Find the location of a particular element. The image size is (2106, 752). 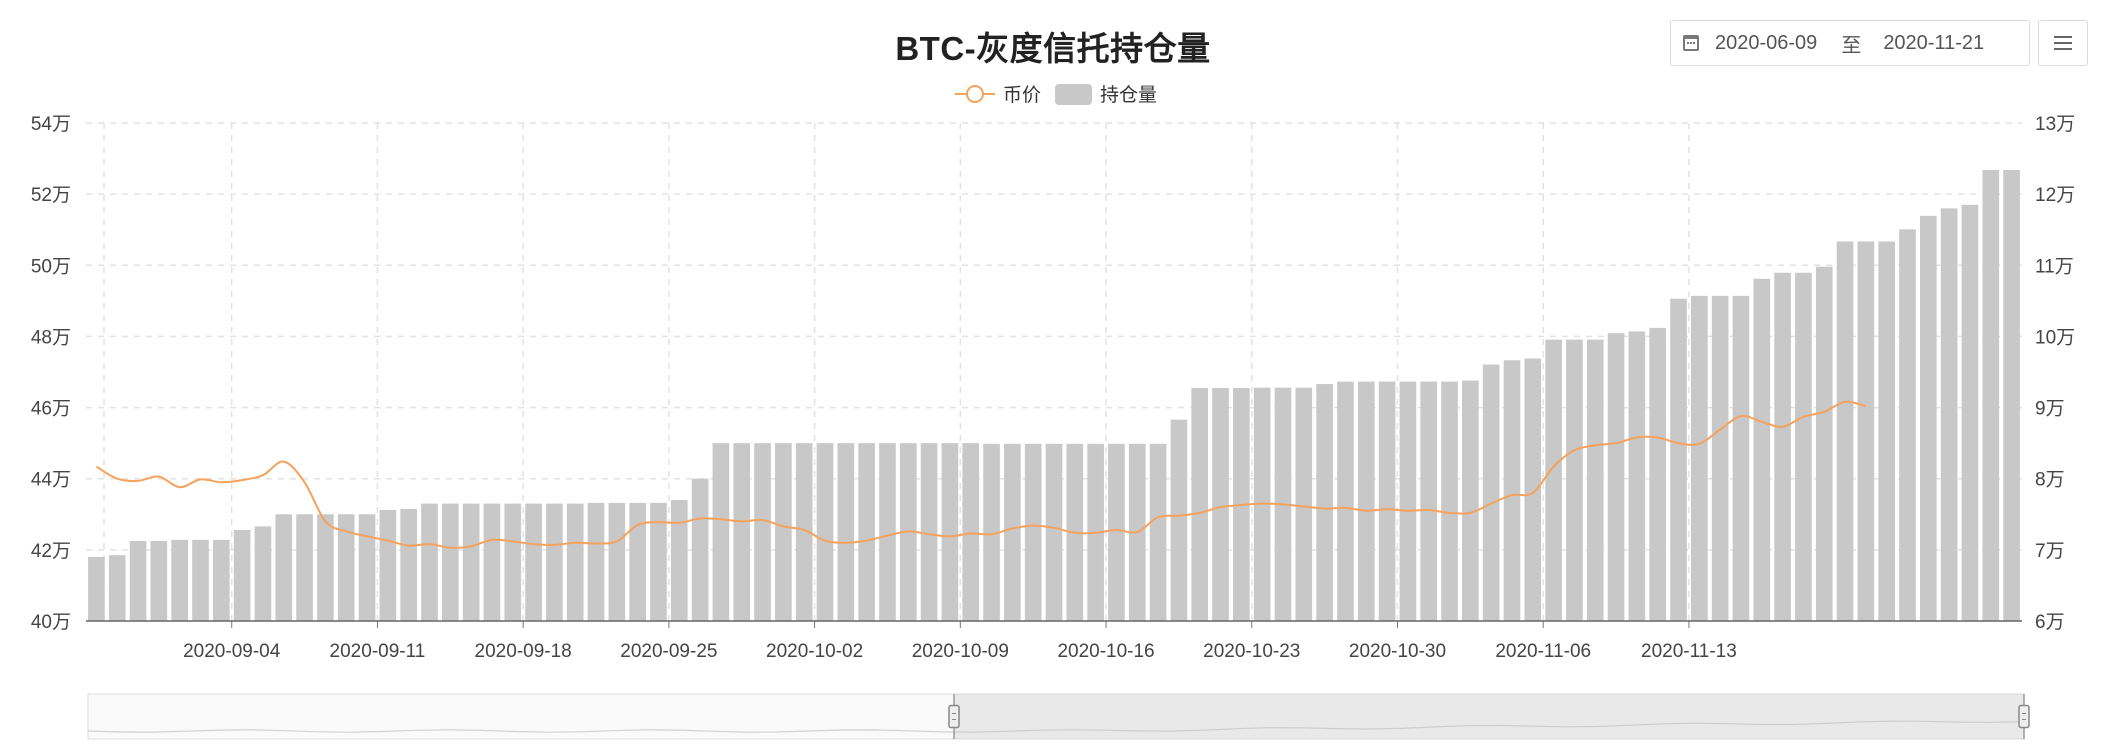

datazoom-preview-line is located at coordinates (1056, 726).